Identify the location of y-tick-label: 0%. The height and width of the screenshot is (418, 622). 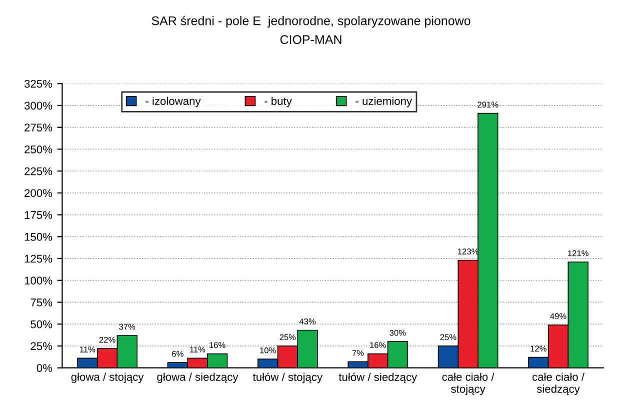
(44, 368).